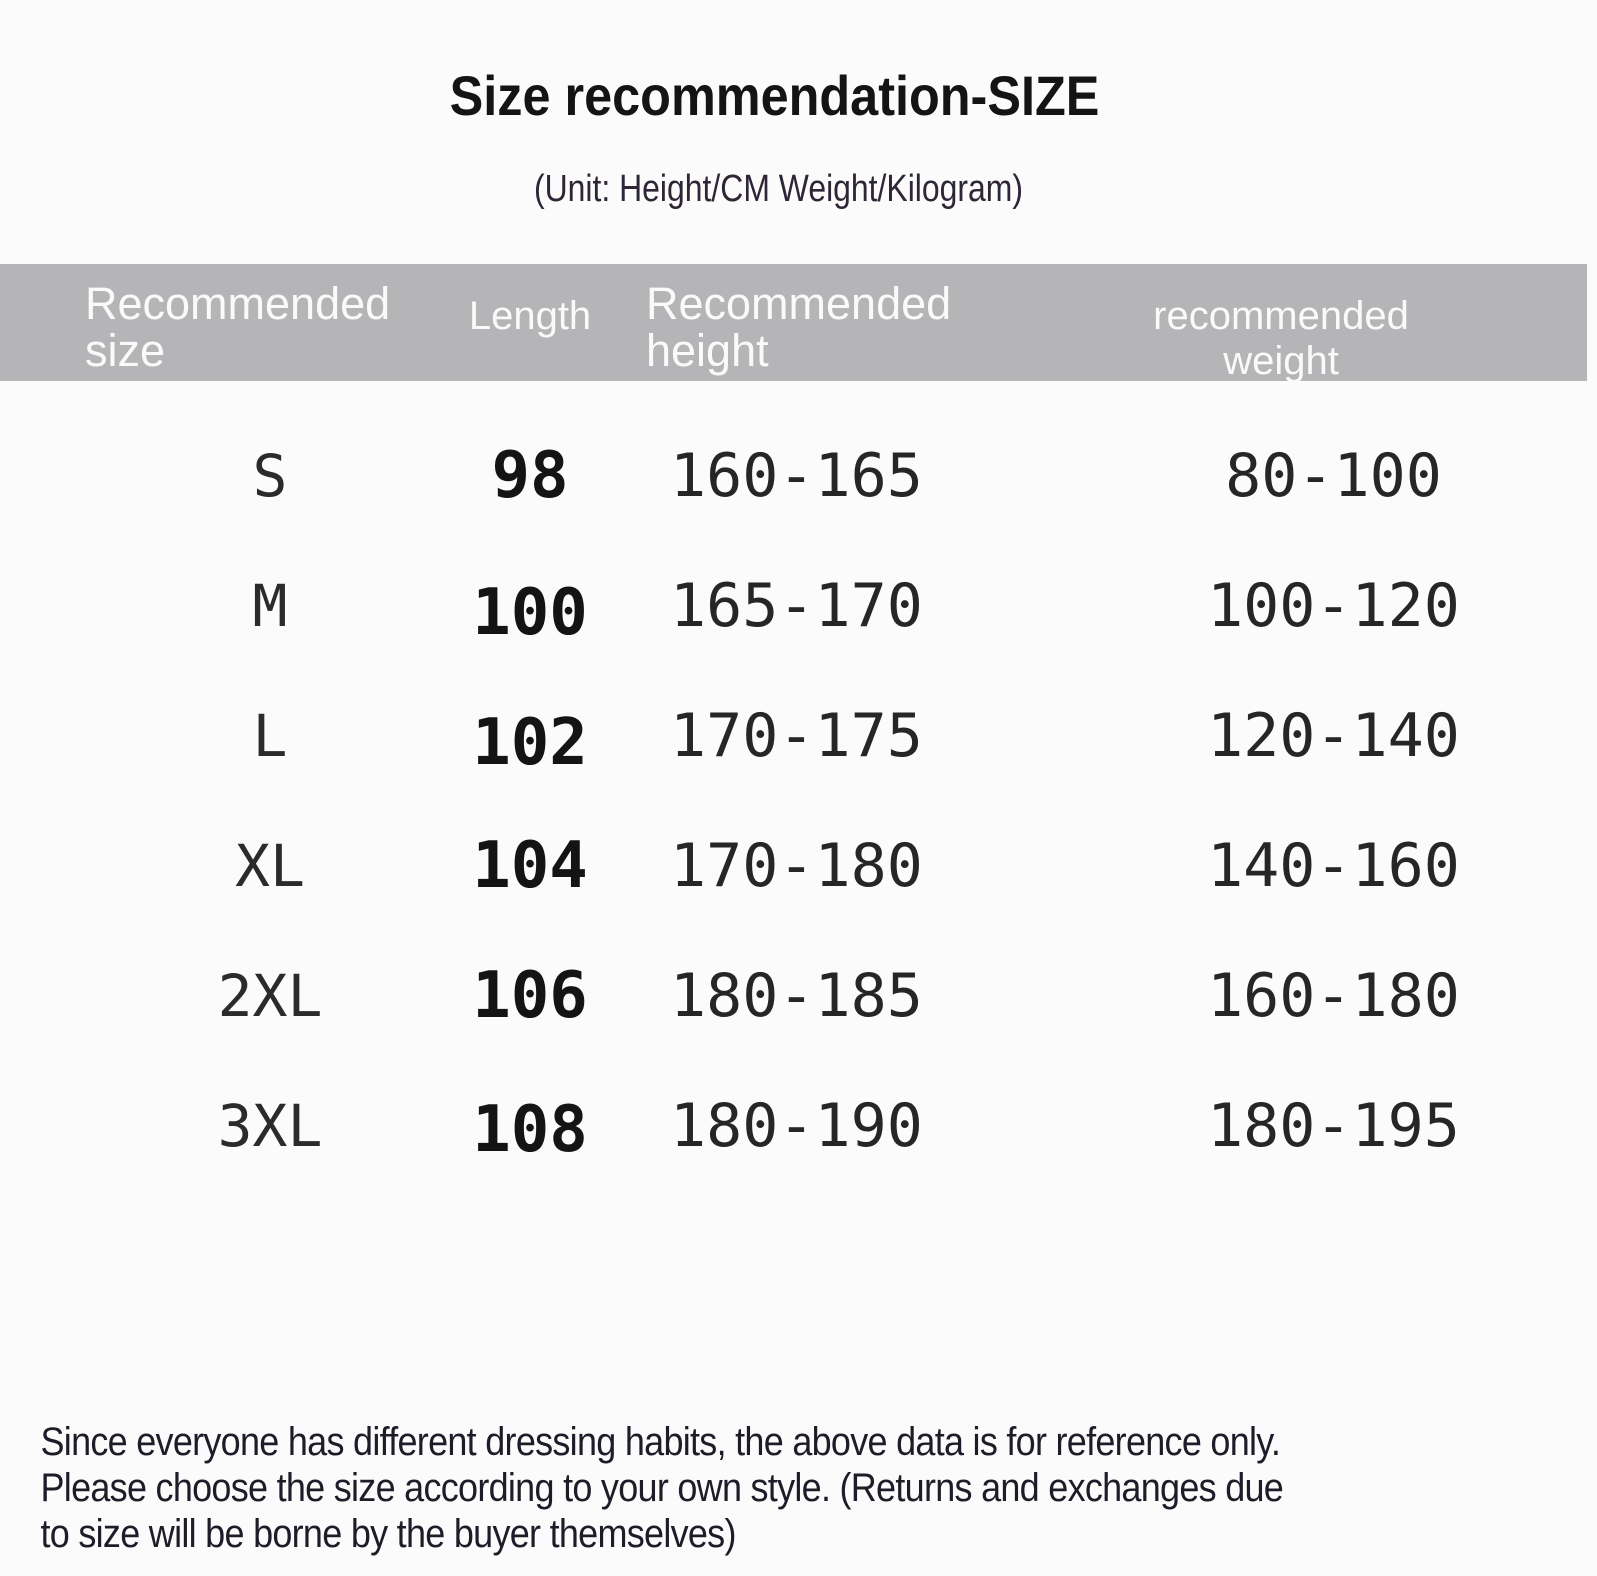  I want to click on cell-height: 165-170, so click(796, 606).